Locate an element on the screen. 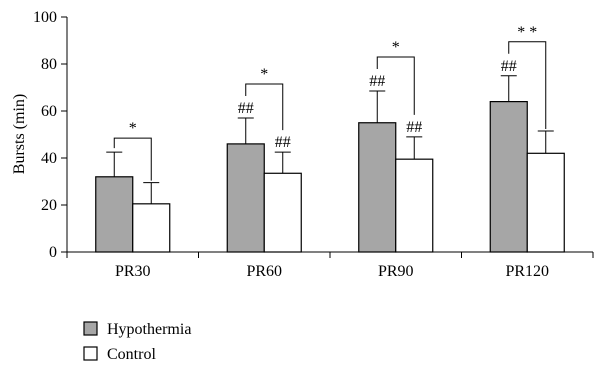 This screenshot has width=598, height=371. legend-label-control: Control is located at coordinates (131, 354).